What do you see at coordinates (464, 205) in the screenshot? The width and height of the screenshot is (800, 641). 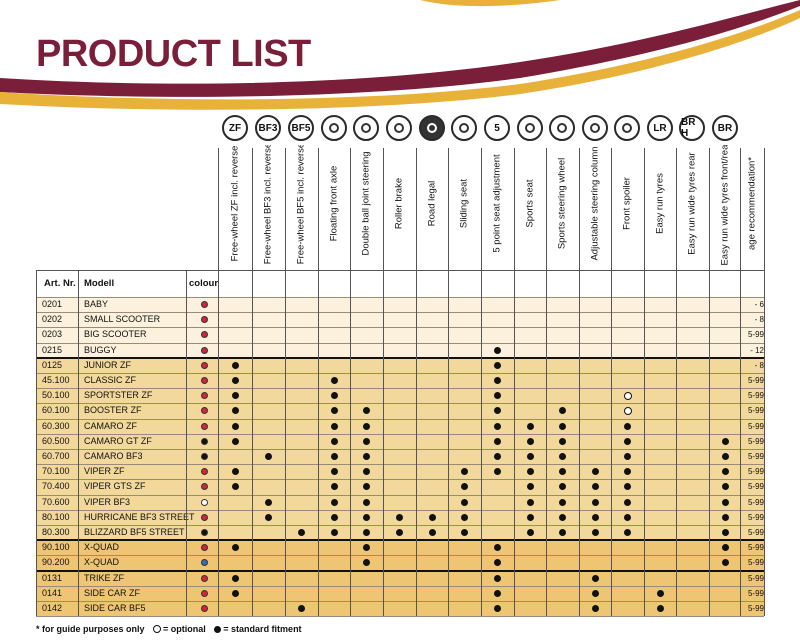 I see `feature-header-8: Sliding seat` at bounding box center [464, 205].